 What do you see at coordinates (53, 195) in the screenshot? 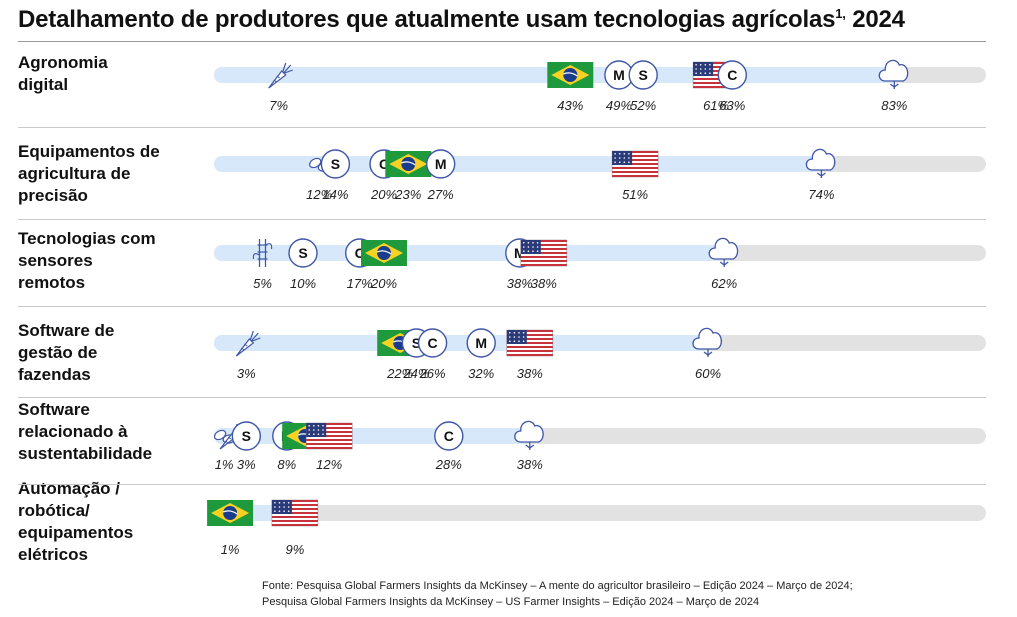
I see `row-label-line: precisão` at bounding box center [53, 195].